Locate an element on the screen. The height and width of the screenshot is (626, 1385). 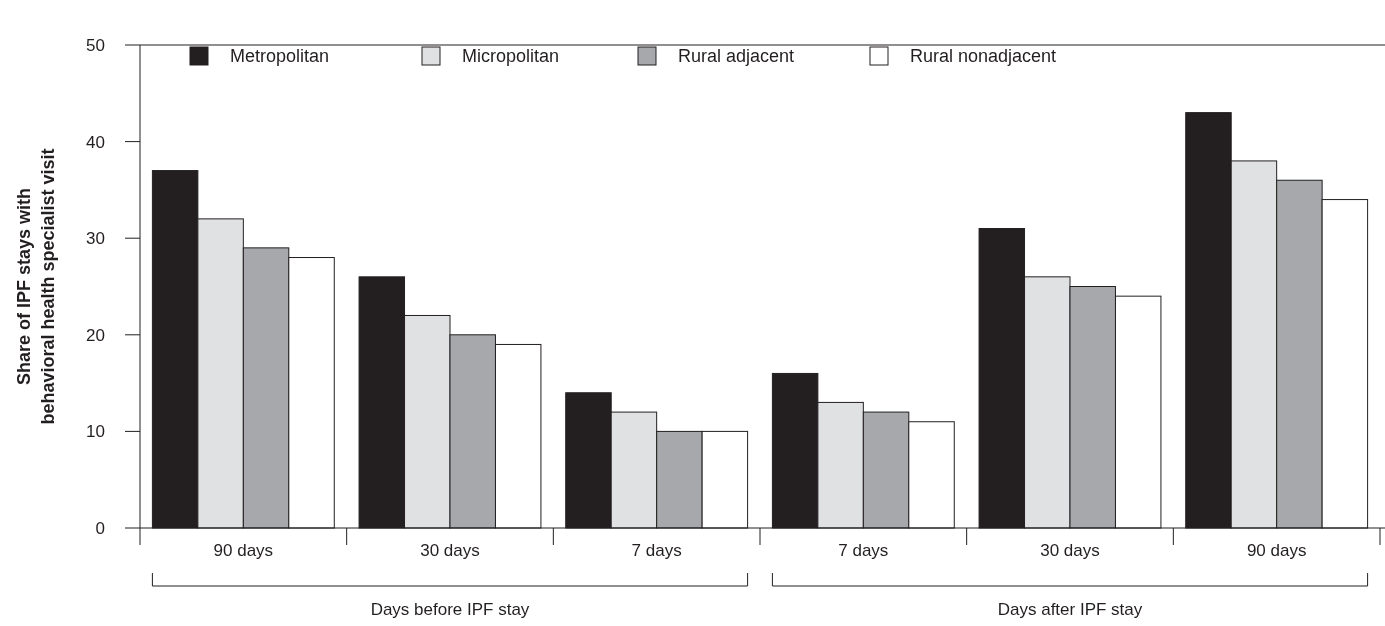
y-tick-label: 20 is located at coordinates (95, 335).